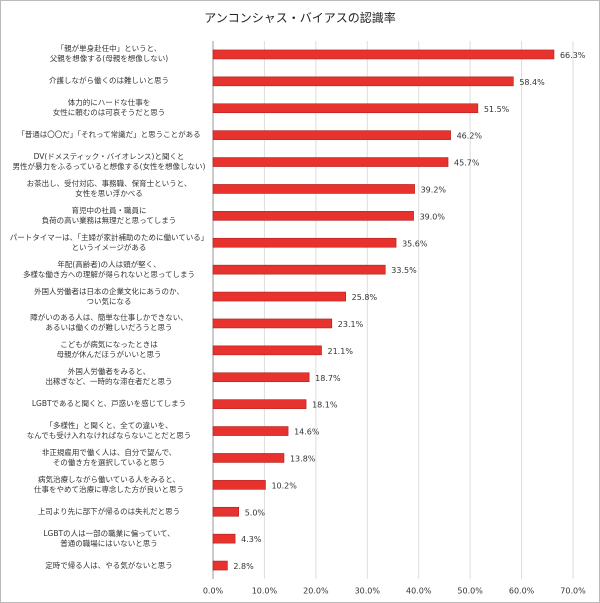  What do you see at coordinates (109, 323) in the screenshot?
I see `category-label: 障がいのある人は、簡単な仕事しかできない、 あるいは働くのが難しいだろうと思う` at bounding box center [109, 323].